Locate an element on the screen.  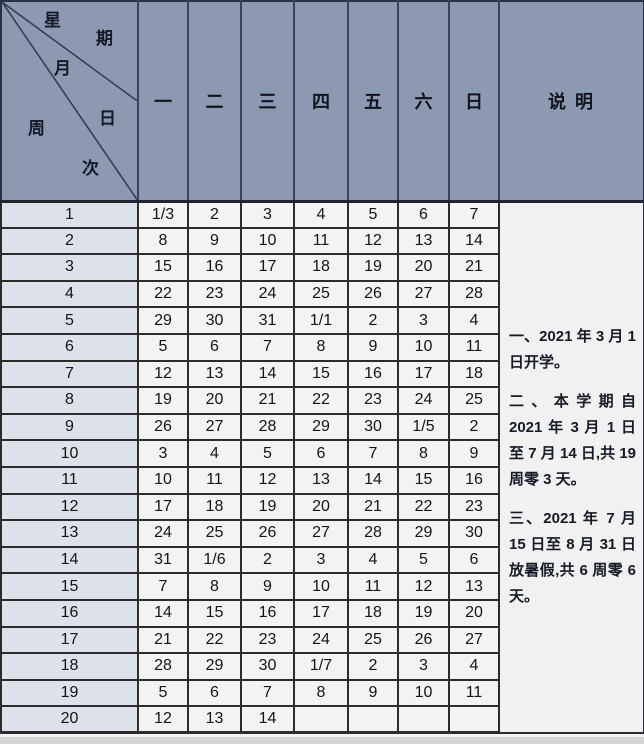
table-row: 10 3 4 5 6 7 8 9 is located at coordinates (322, 453).